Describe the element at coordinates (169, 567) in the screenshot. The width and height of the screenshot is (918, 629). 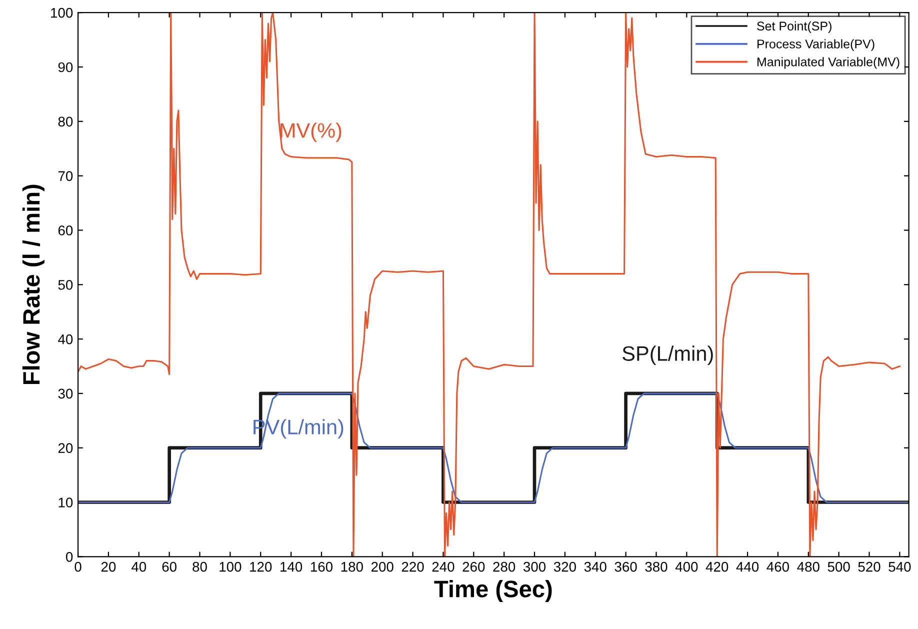
I see `x-tick-label: 60` at that location.